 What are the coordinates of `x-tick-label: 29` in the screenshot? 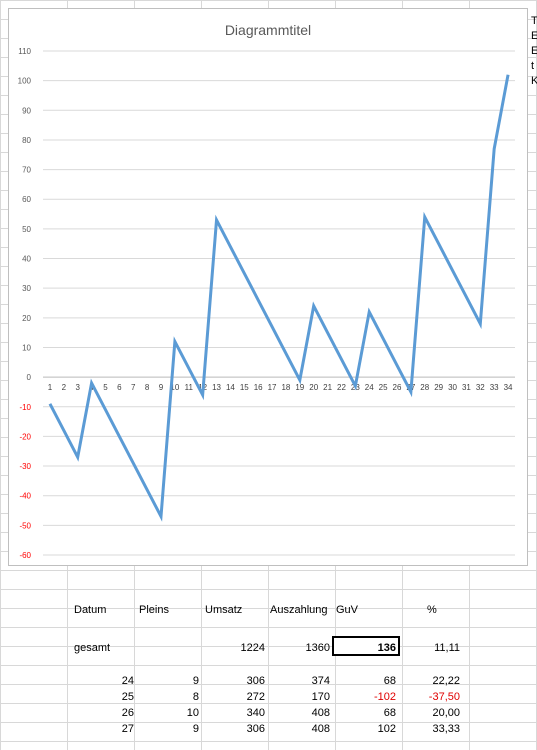 It's located at (438, 387).